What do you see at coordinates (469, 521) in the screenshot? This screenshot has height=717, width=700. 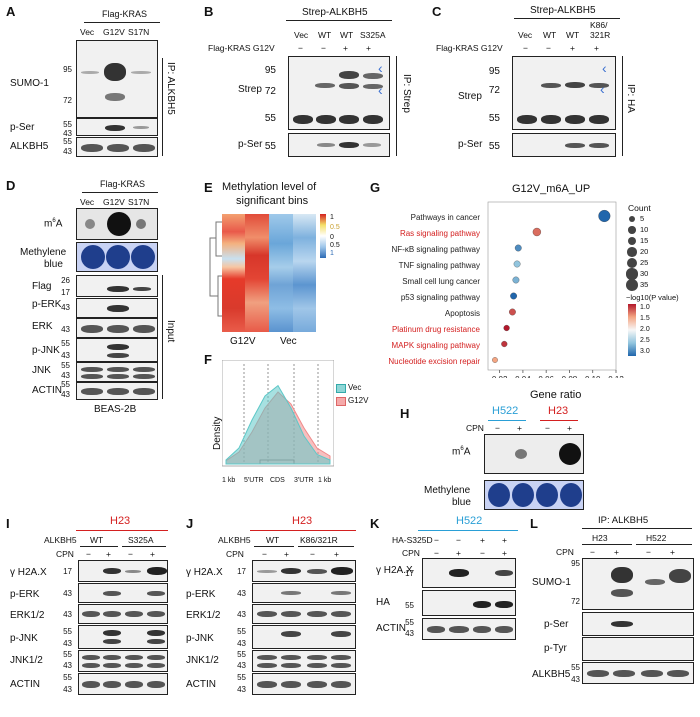 I see `panel-k-cell: H522` at bounding box center [469, 521].